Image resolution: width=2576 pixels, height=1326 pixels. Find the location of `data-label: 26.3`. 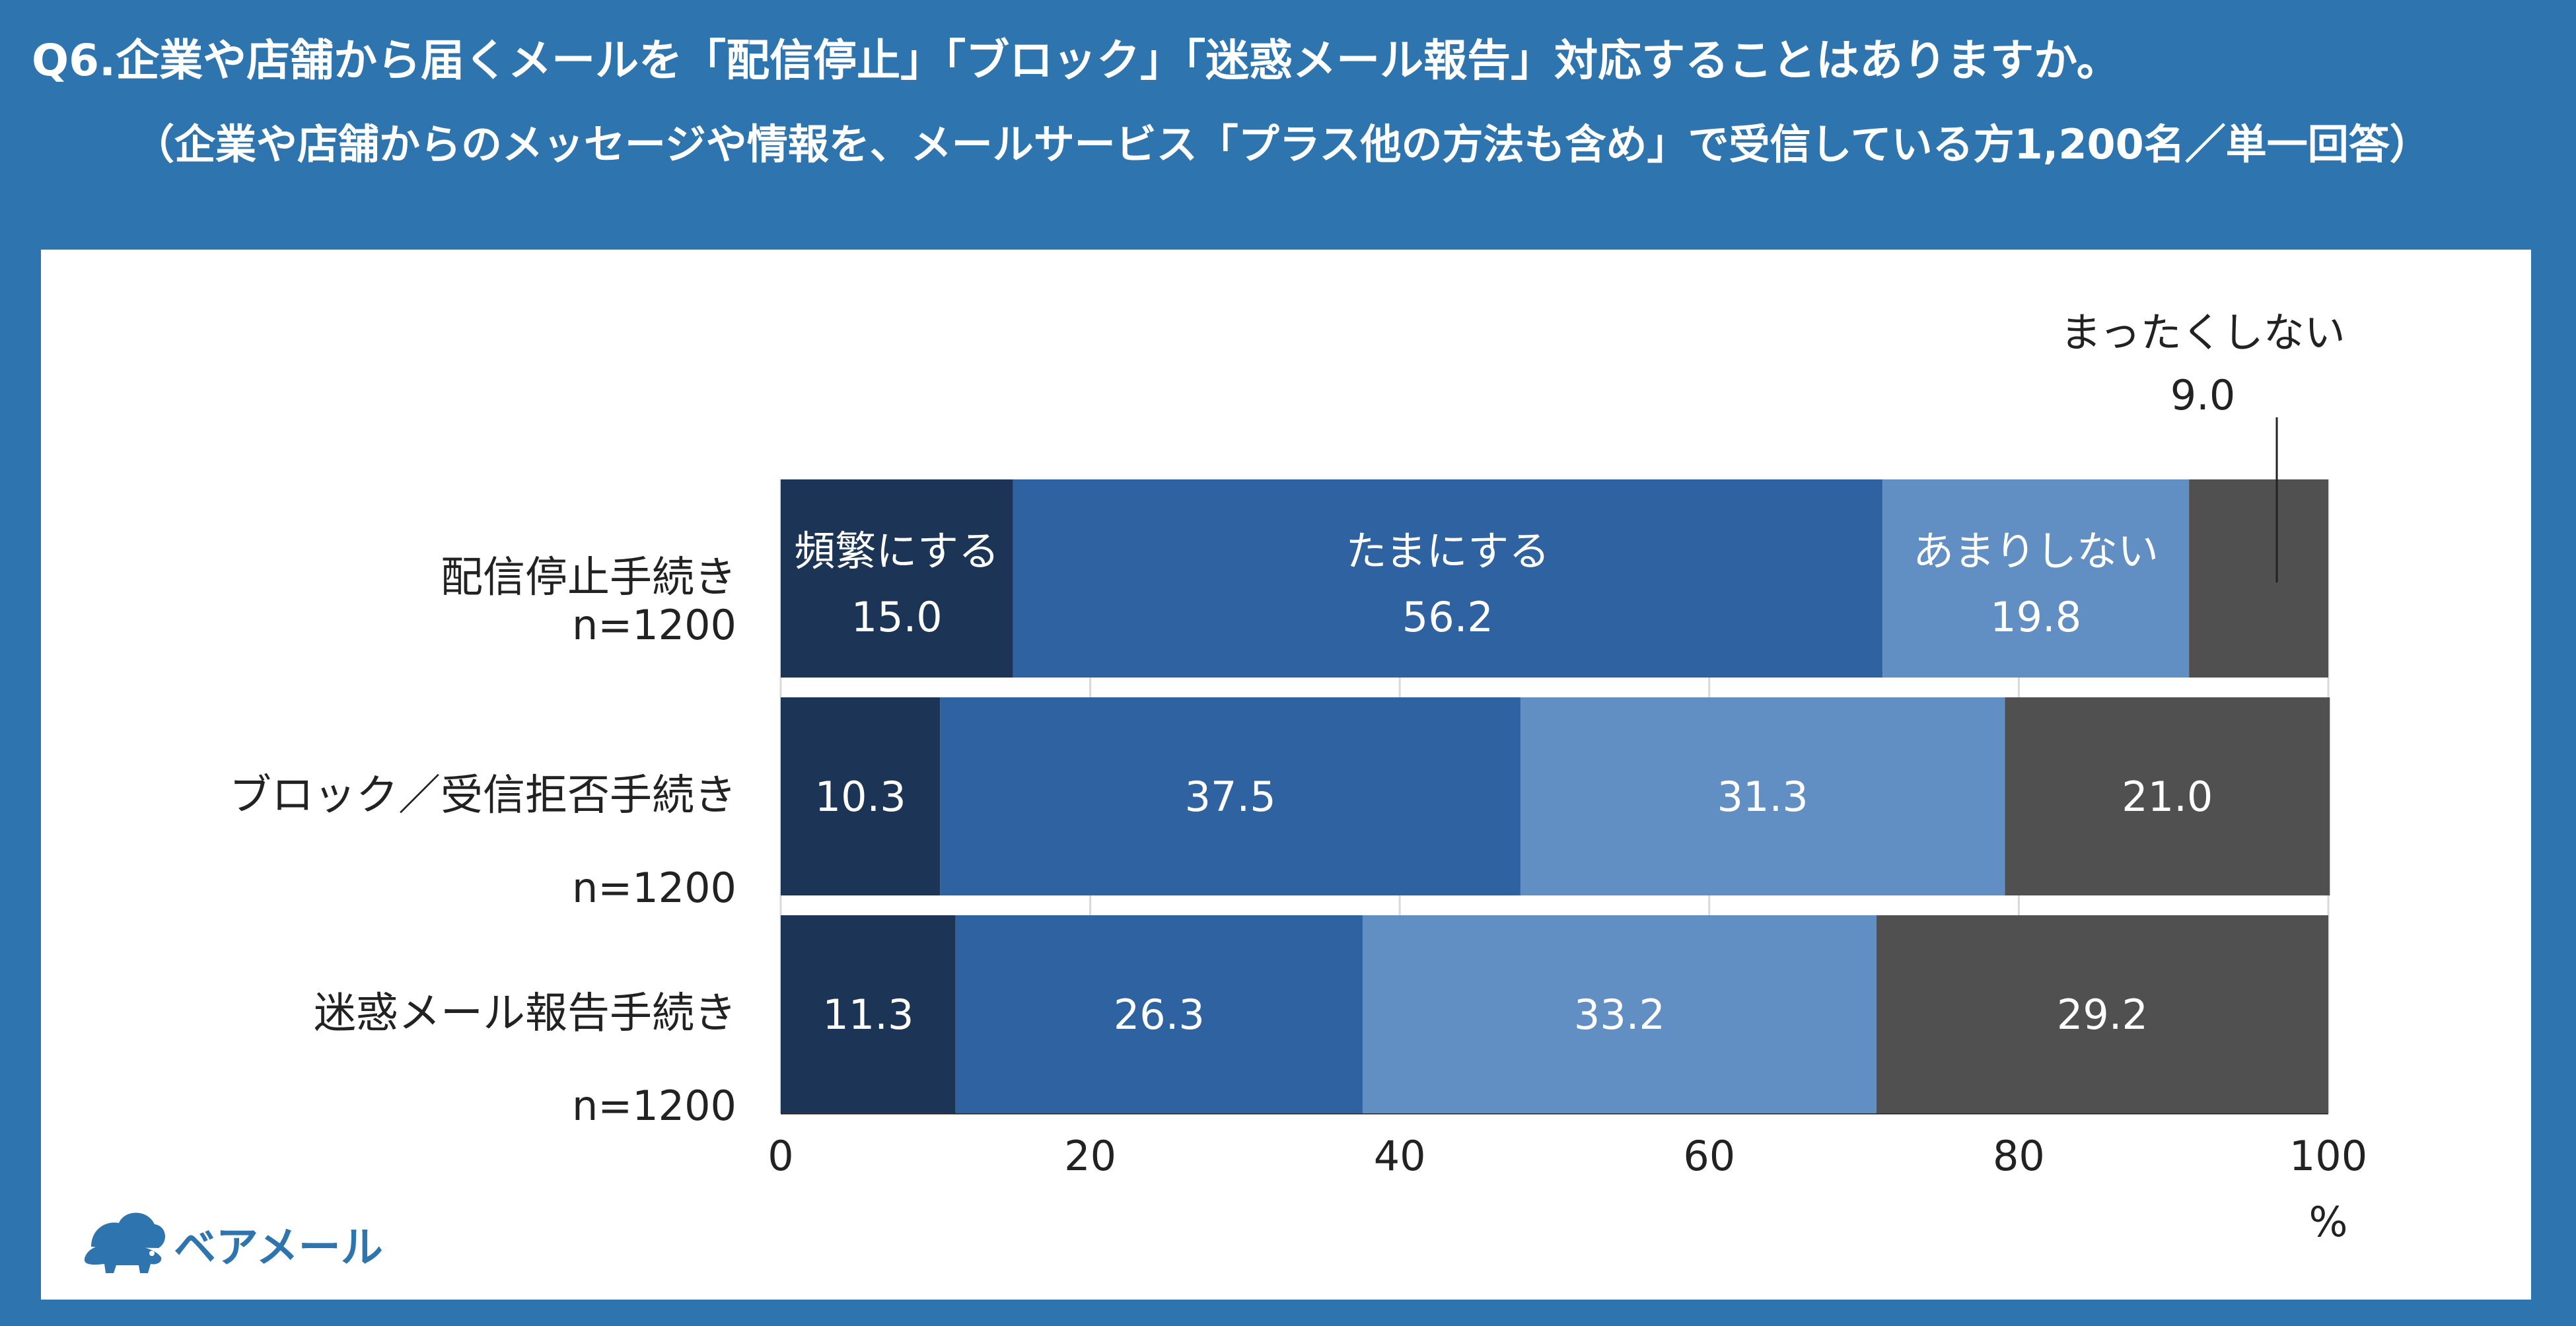

data-label: 26.3 is located at coordinates (1160, 1015).